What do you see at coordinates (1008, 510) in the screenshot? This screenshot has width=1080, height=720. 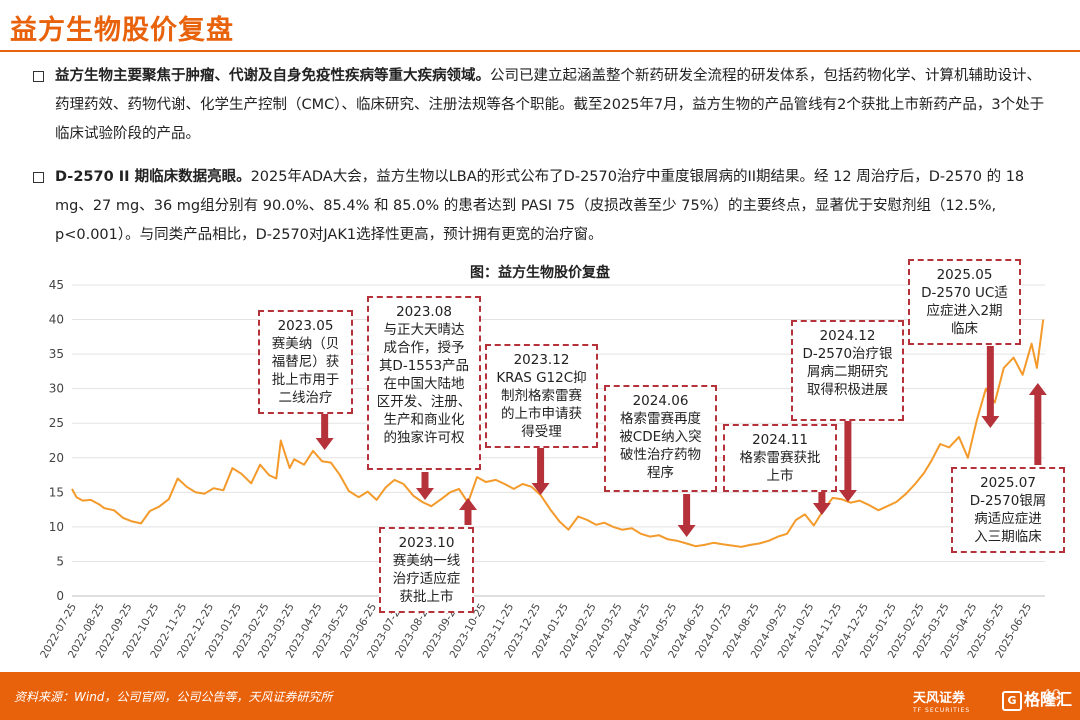 I see `event-annotation-box: 2025.07 D-2570银屑 病适应症进入三期临床` at bounding box center [1008, 510].